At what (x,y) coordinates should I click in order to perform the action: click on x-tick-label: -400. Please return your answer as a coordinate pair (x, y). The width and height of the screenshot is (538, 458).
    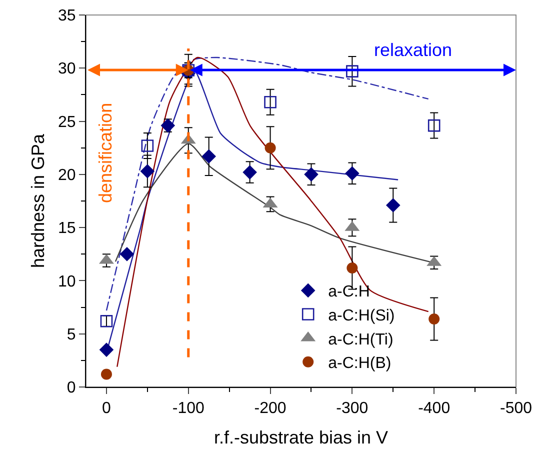
    Looking at the image, I should click on (434, 409).